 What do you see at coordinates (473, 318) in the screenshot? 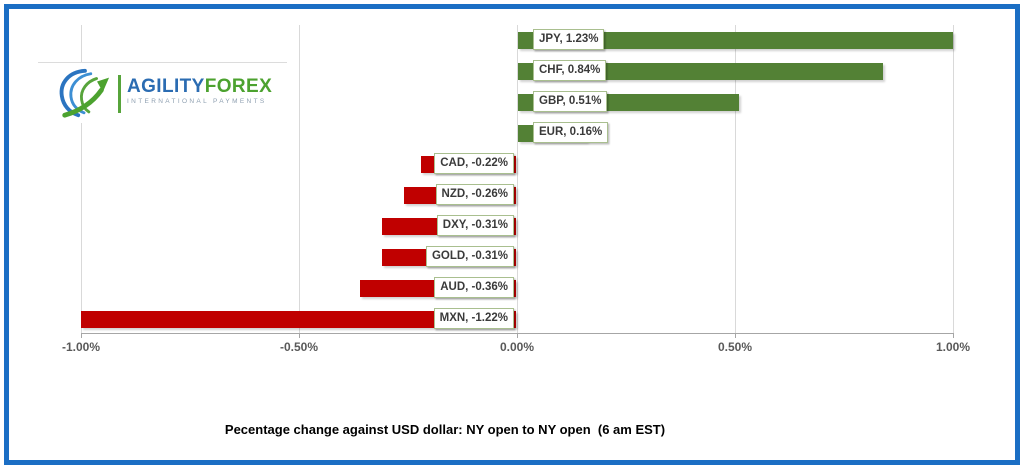
I see `bar-label-mxn: MXN, -1.22%` at bounding box center [473, 318].